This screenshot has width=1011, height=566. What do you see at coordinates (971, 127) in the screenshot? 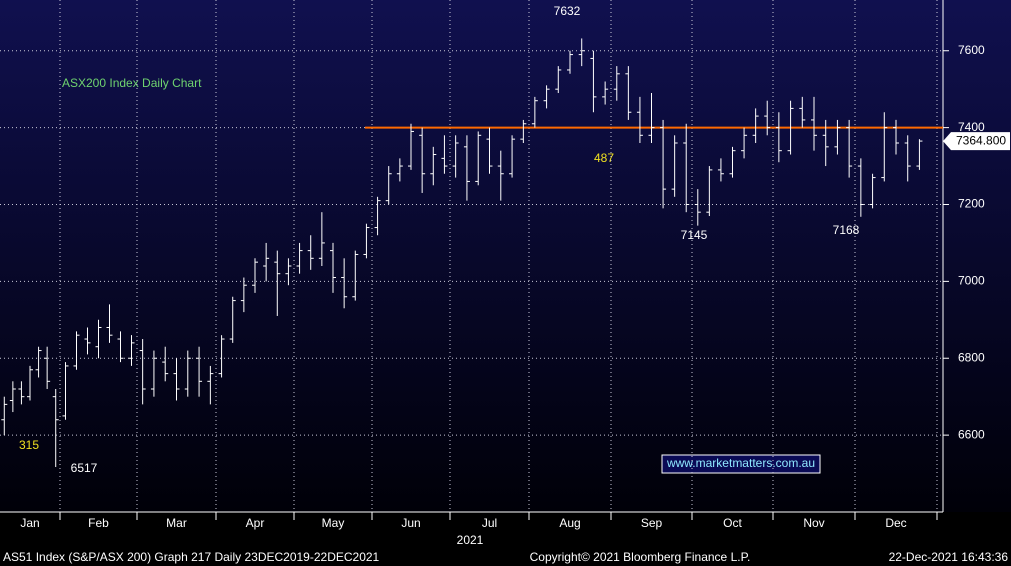
I see `y-tick-label: 7400` at bounding box center [971, 127].